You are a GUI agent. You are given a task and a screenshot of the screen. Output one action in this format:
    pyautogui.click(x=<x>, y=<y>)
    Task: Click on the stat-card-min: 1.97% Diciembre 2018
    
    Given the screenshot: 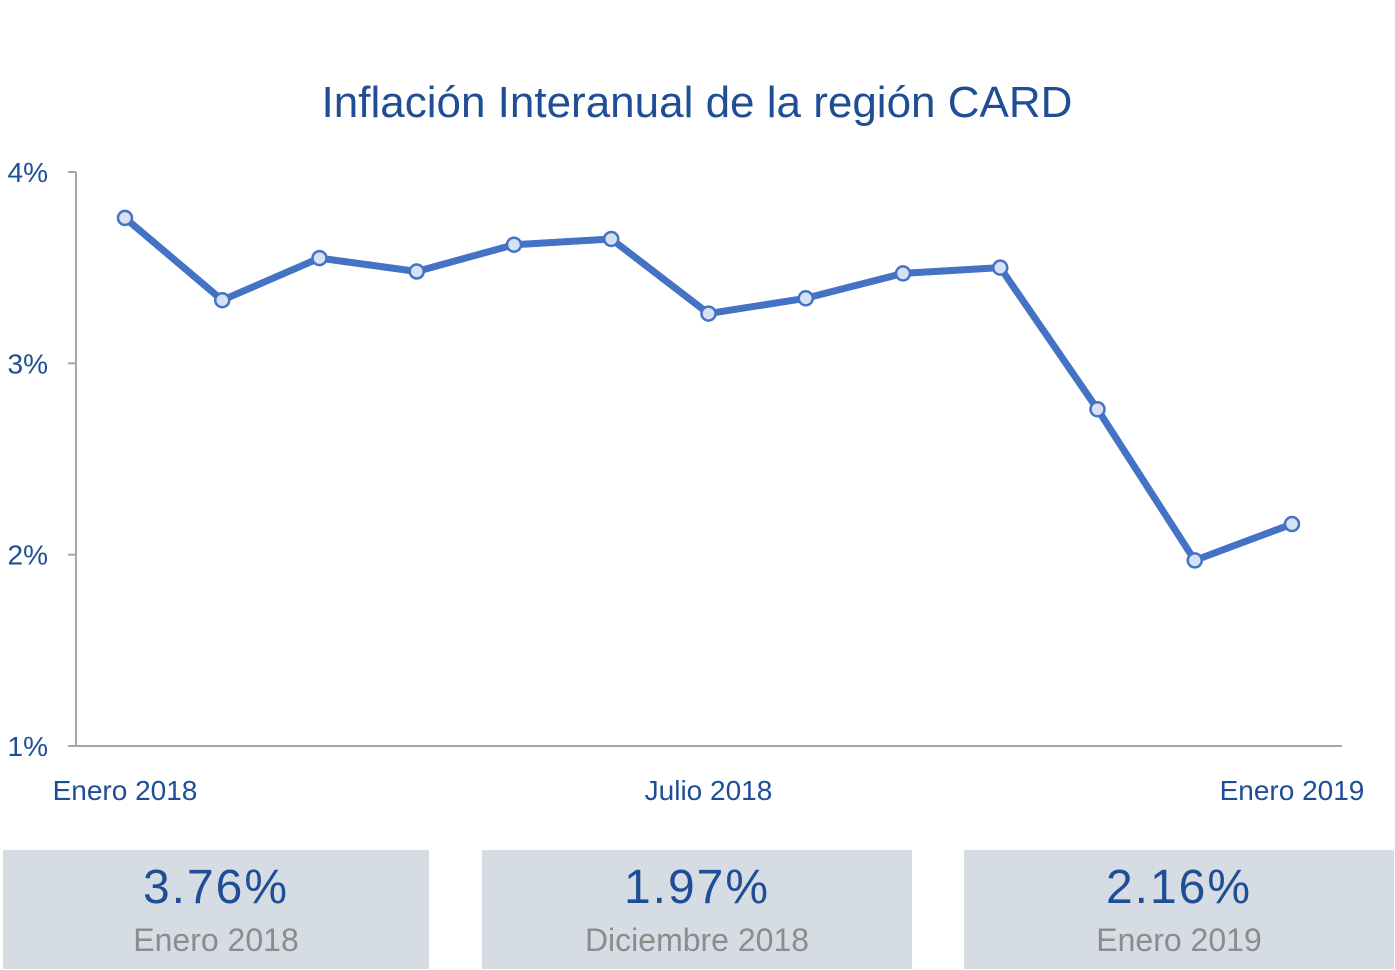 What is the action you would take?
    pyautogui.click(x=697, y=909)
    